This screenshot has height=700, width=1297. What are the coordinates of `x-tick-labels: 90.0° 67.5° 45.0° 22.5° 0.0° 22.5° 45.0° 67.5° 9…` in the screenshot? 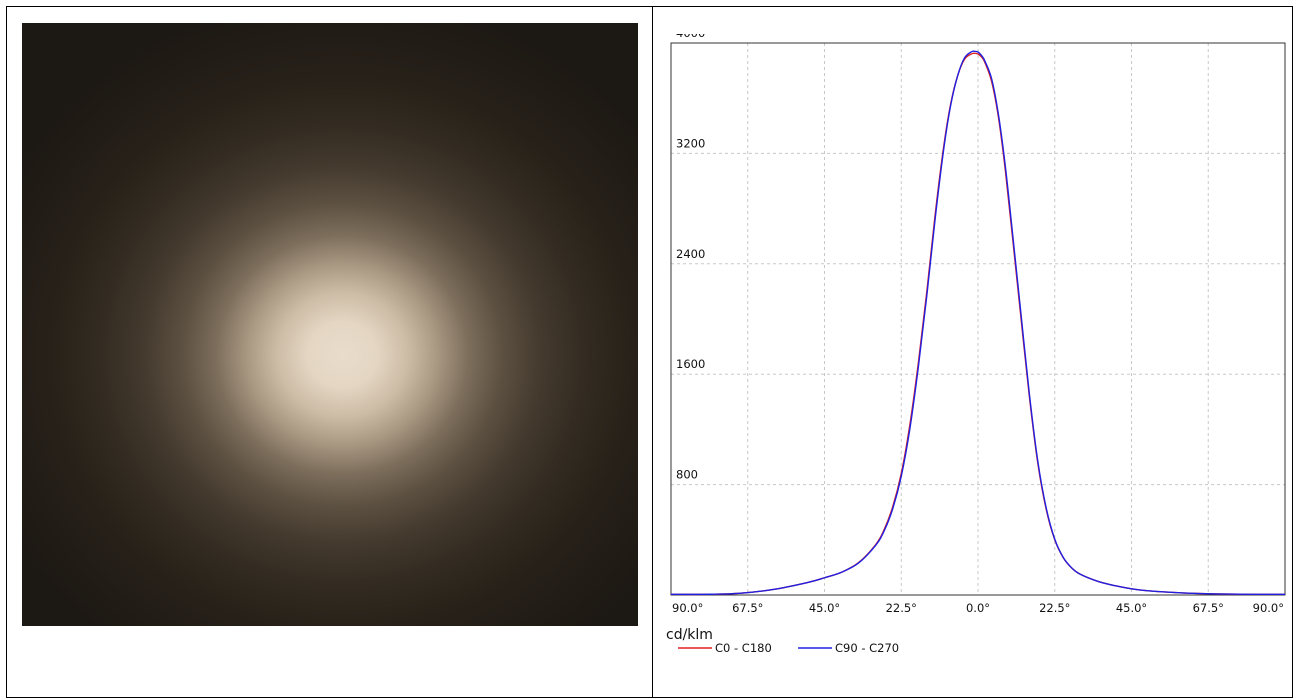 It's located at (978, 608).